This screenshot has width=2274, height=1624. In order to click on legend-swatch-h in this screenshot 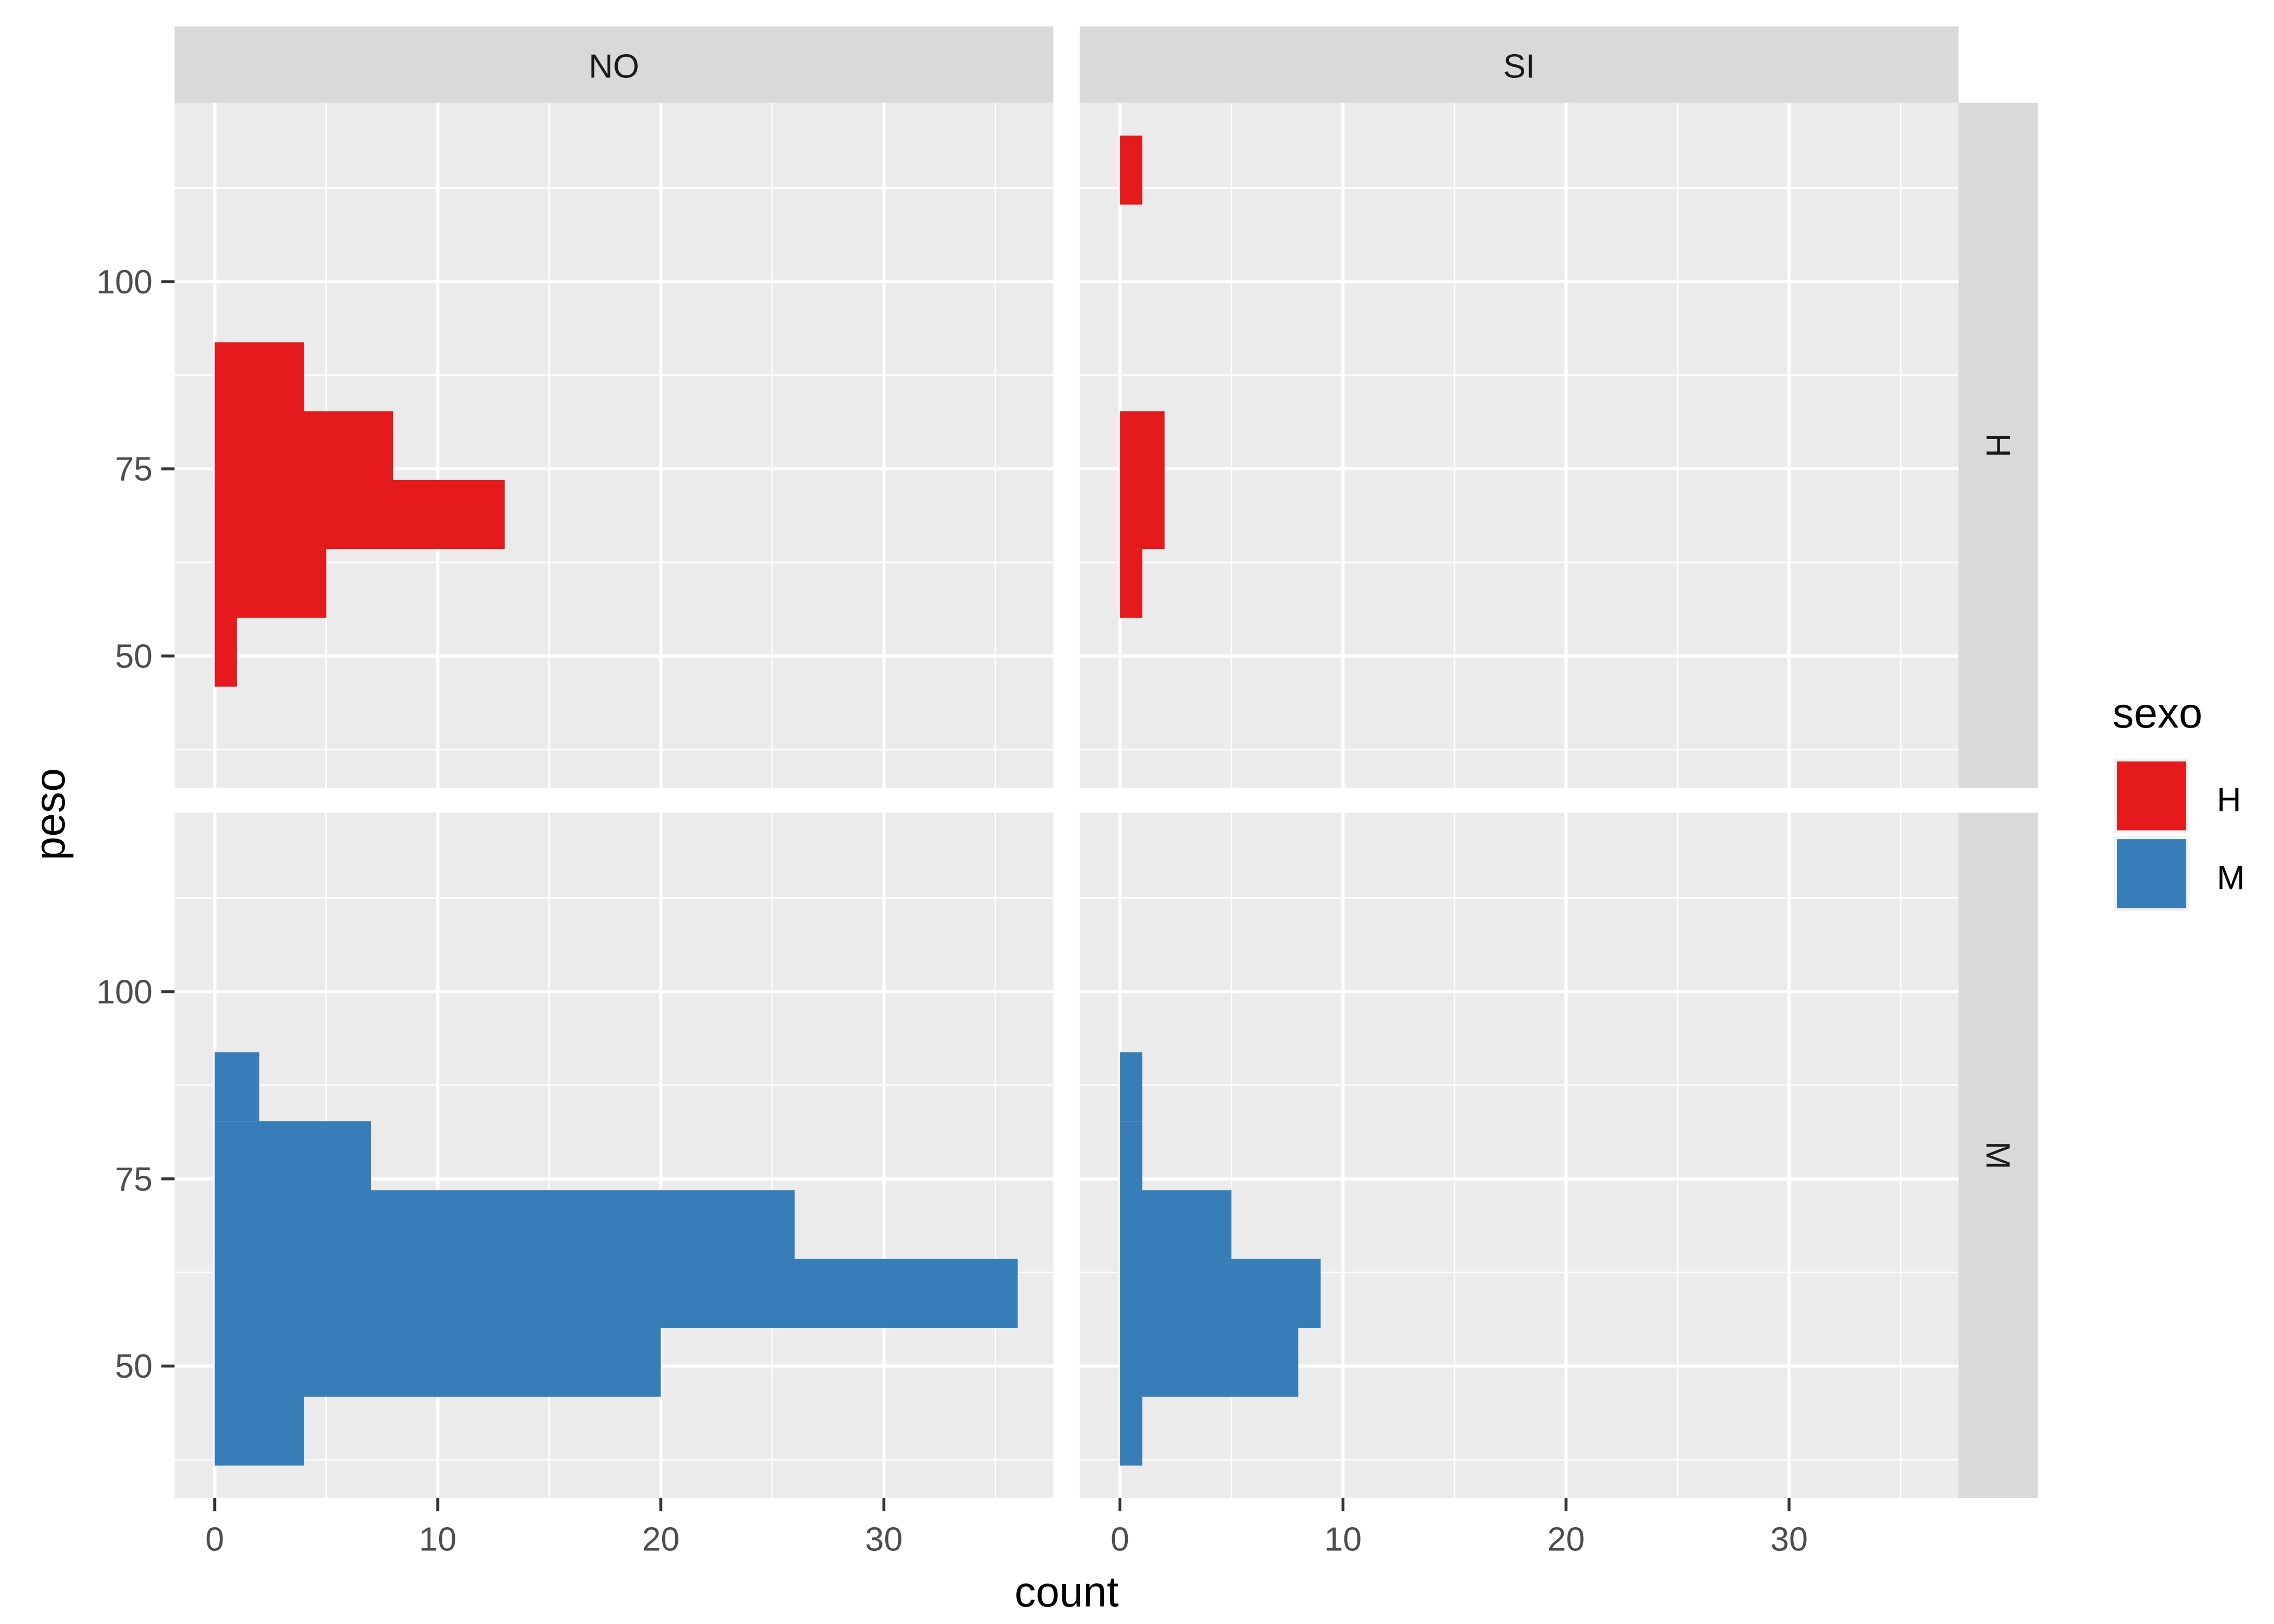, I will do `click(2151, 795)`.